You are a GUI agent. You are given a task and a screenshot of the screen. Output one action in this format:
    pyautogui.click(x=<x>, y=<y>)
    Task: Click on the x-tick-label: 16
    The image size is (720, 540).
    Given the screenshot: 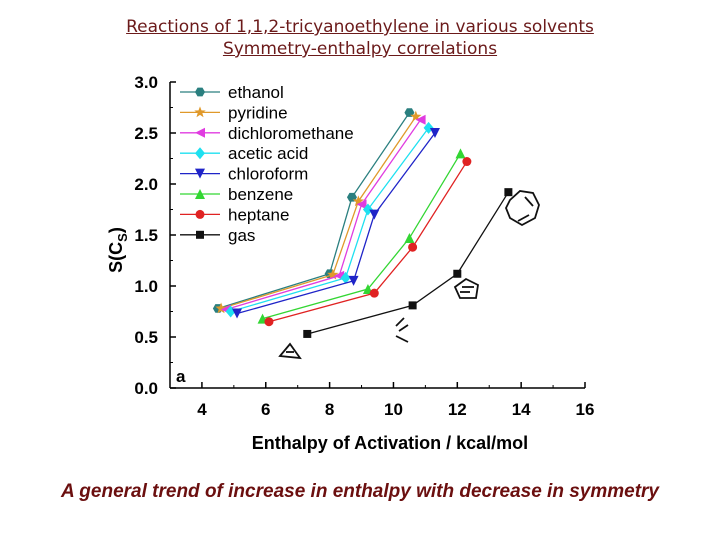 What is the action you would take?
    pyautogui.click(x=585, y=409)
    